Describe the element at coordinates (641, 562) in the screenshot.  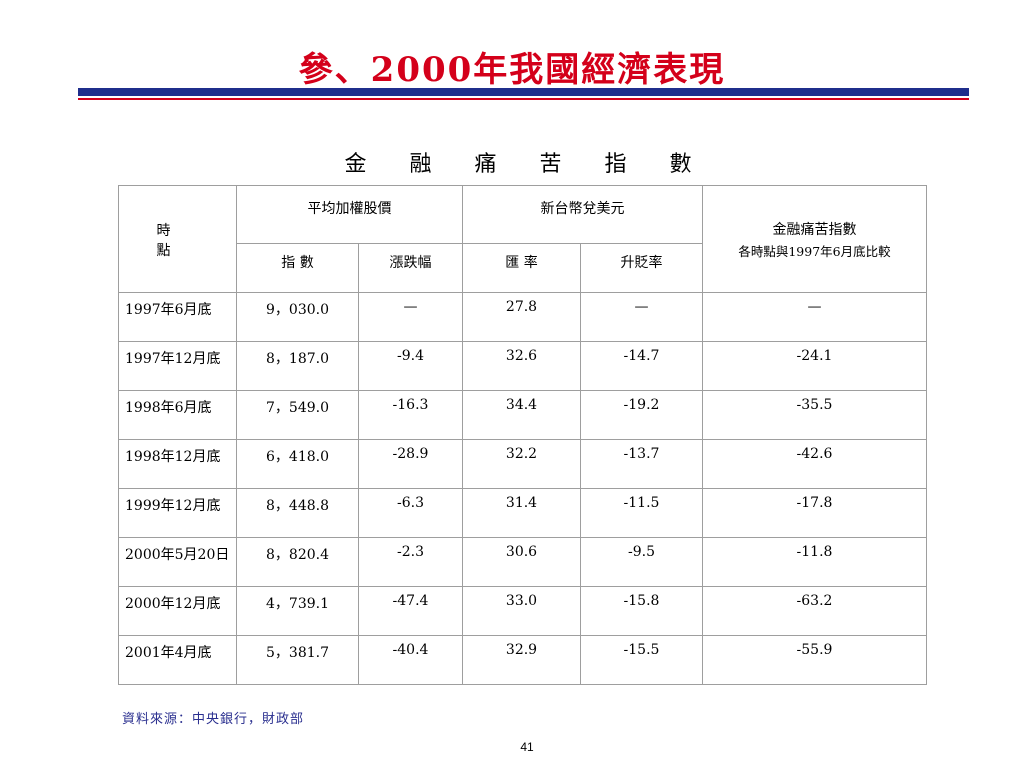
I see `cell-appreciation: -9.5` at that location.